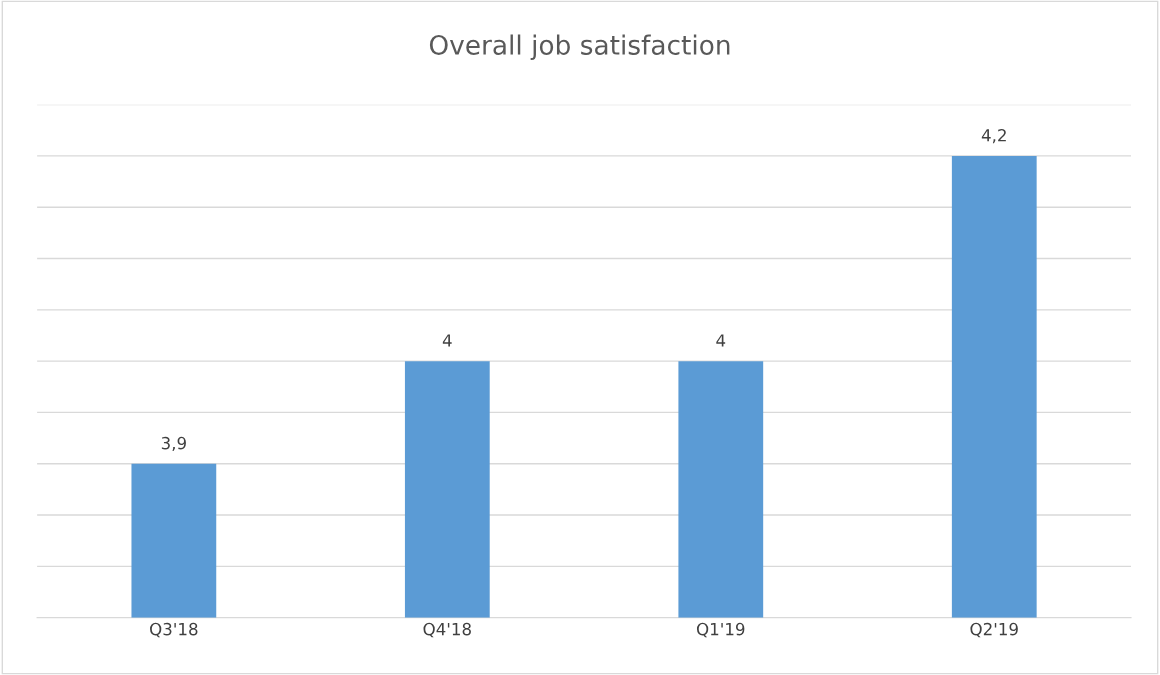 The image size is (1160, 675). Describe the element at coordinates (173, 444) in the screenshot. I see `data-label: 3,9` at that location.